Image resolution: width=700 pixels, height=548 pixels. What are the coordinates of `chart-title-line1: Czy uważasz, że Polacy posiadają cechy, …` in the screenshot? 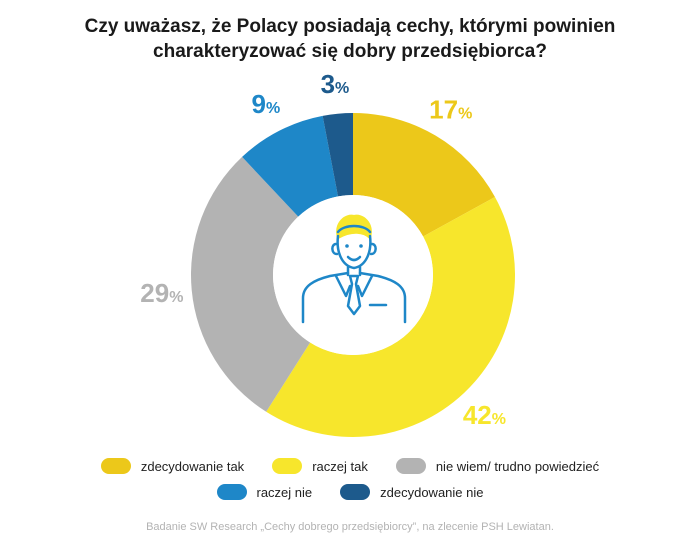 It's located at (350, 26).